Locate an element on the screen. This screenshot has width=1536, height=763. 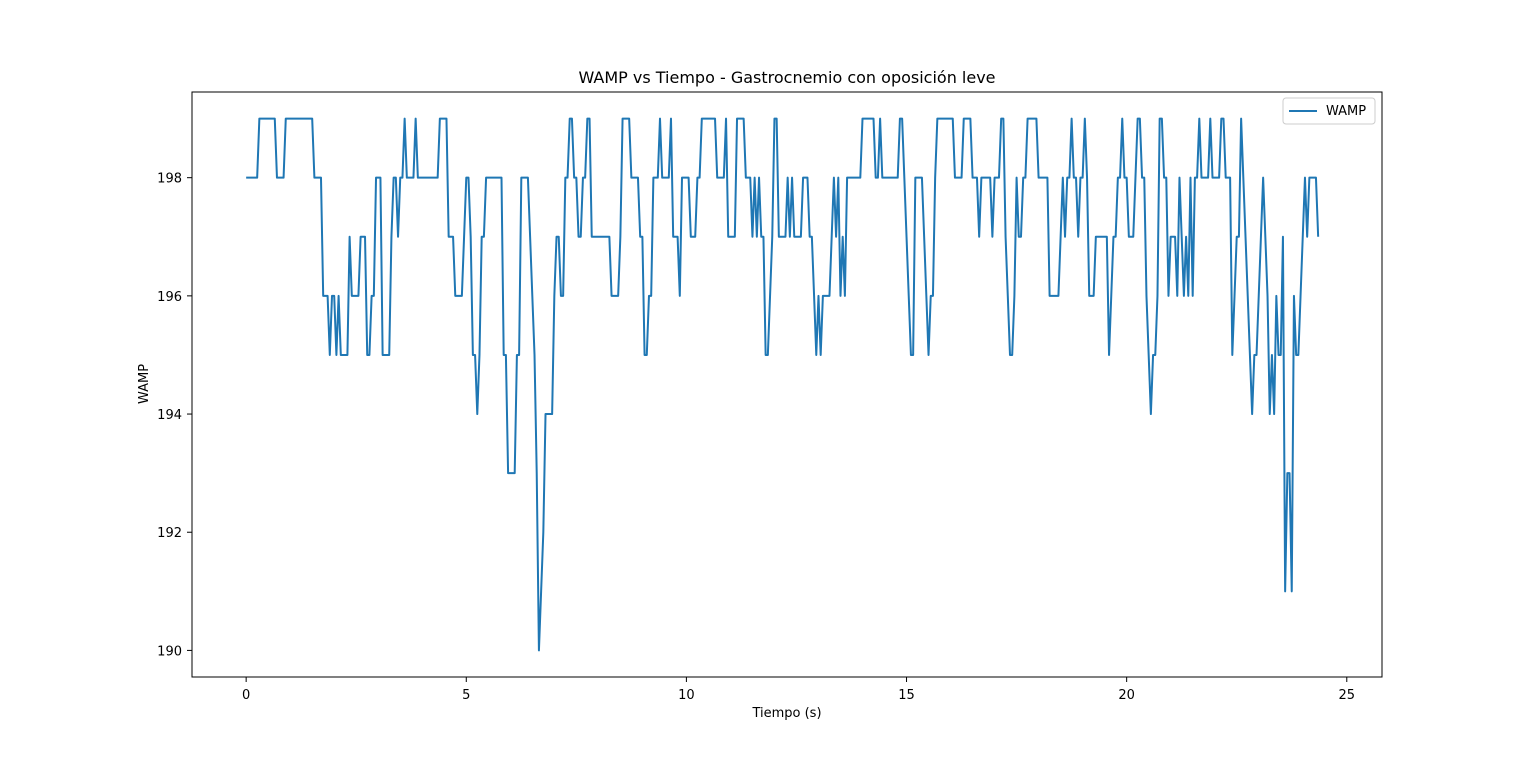
y-tick-label: 192 is located at coordinates (169, 533).